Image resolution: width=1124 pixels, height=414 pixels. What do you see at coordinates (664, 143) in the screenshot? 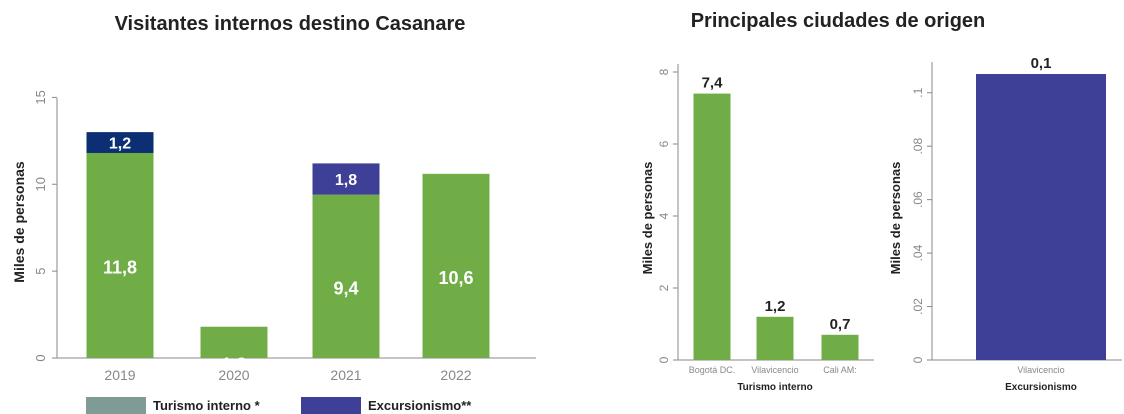
I see `y-tick-label: 6` at bounding box center [664, 143].